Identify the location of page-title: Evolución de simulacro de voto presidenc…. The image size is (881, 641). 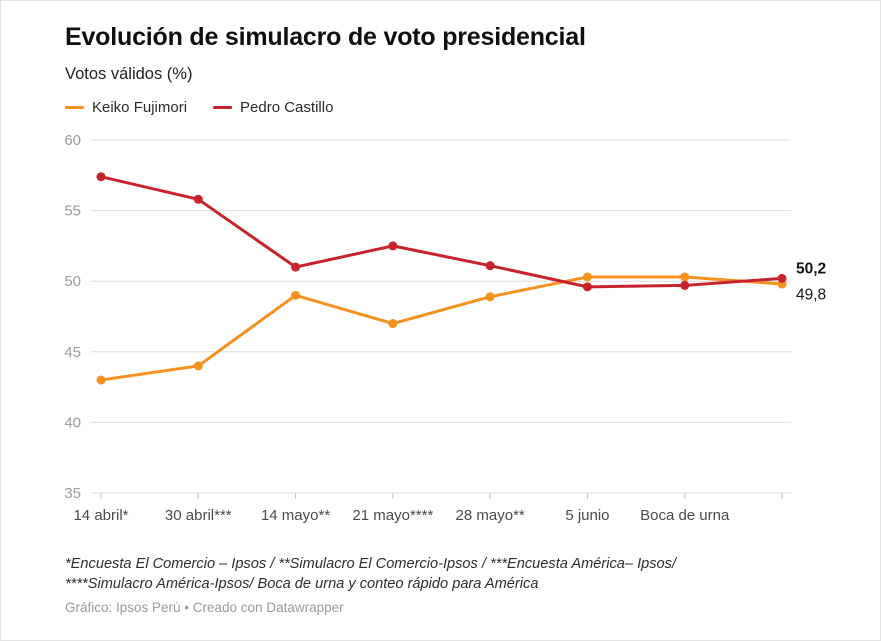
(325, 37).